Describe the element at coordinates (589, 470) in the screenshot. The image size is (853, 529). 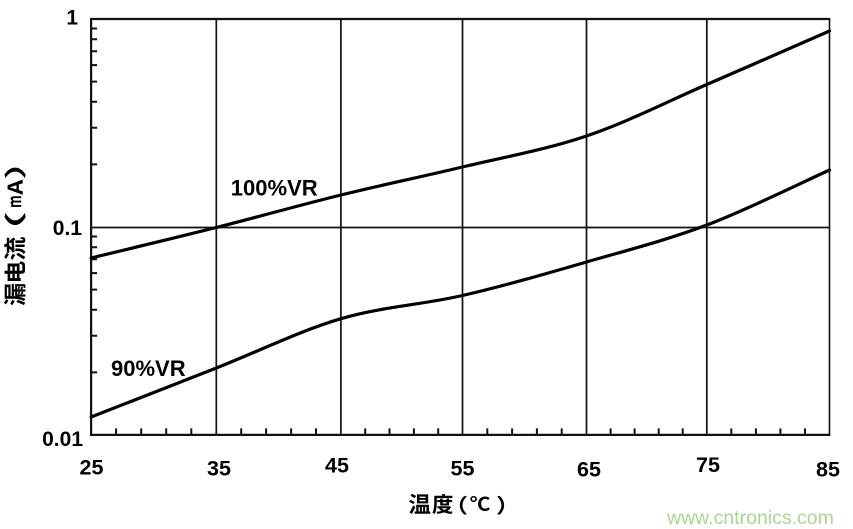
I see `svg-text: 65` at that location.